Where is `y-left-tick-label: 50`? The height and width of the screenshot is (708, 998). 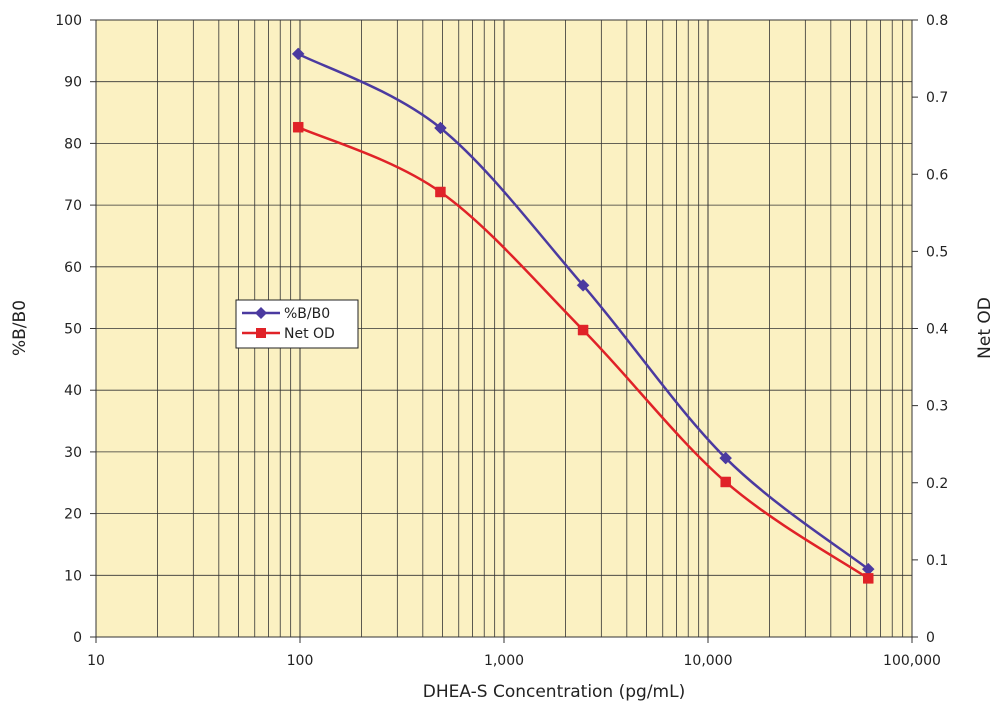
y-left-tick-label: 50 is located at coordinates (73, 330).